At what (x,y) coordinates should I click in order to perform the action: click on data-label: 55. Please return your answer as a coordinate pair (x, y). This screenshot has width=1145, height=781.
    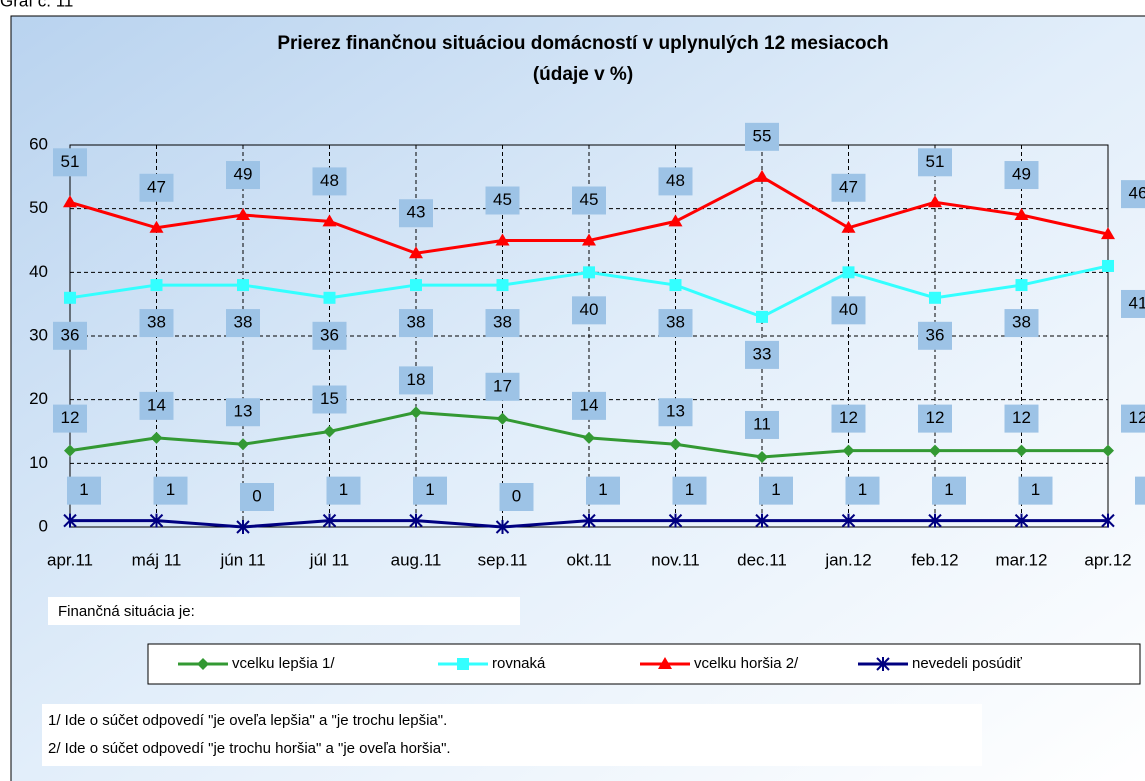
    Looking at the image, I should click on (762, 135).